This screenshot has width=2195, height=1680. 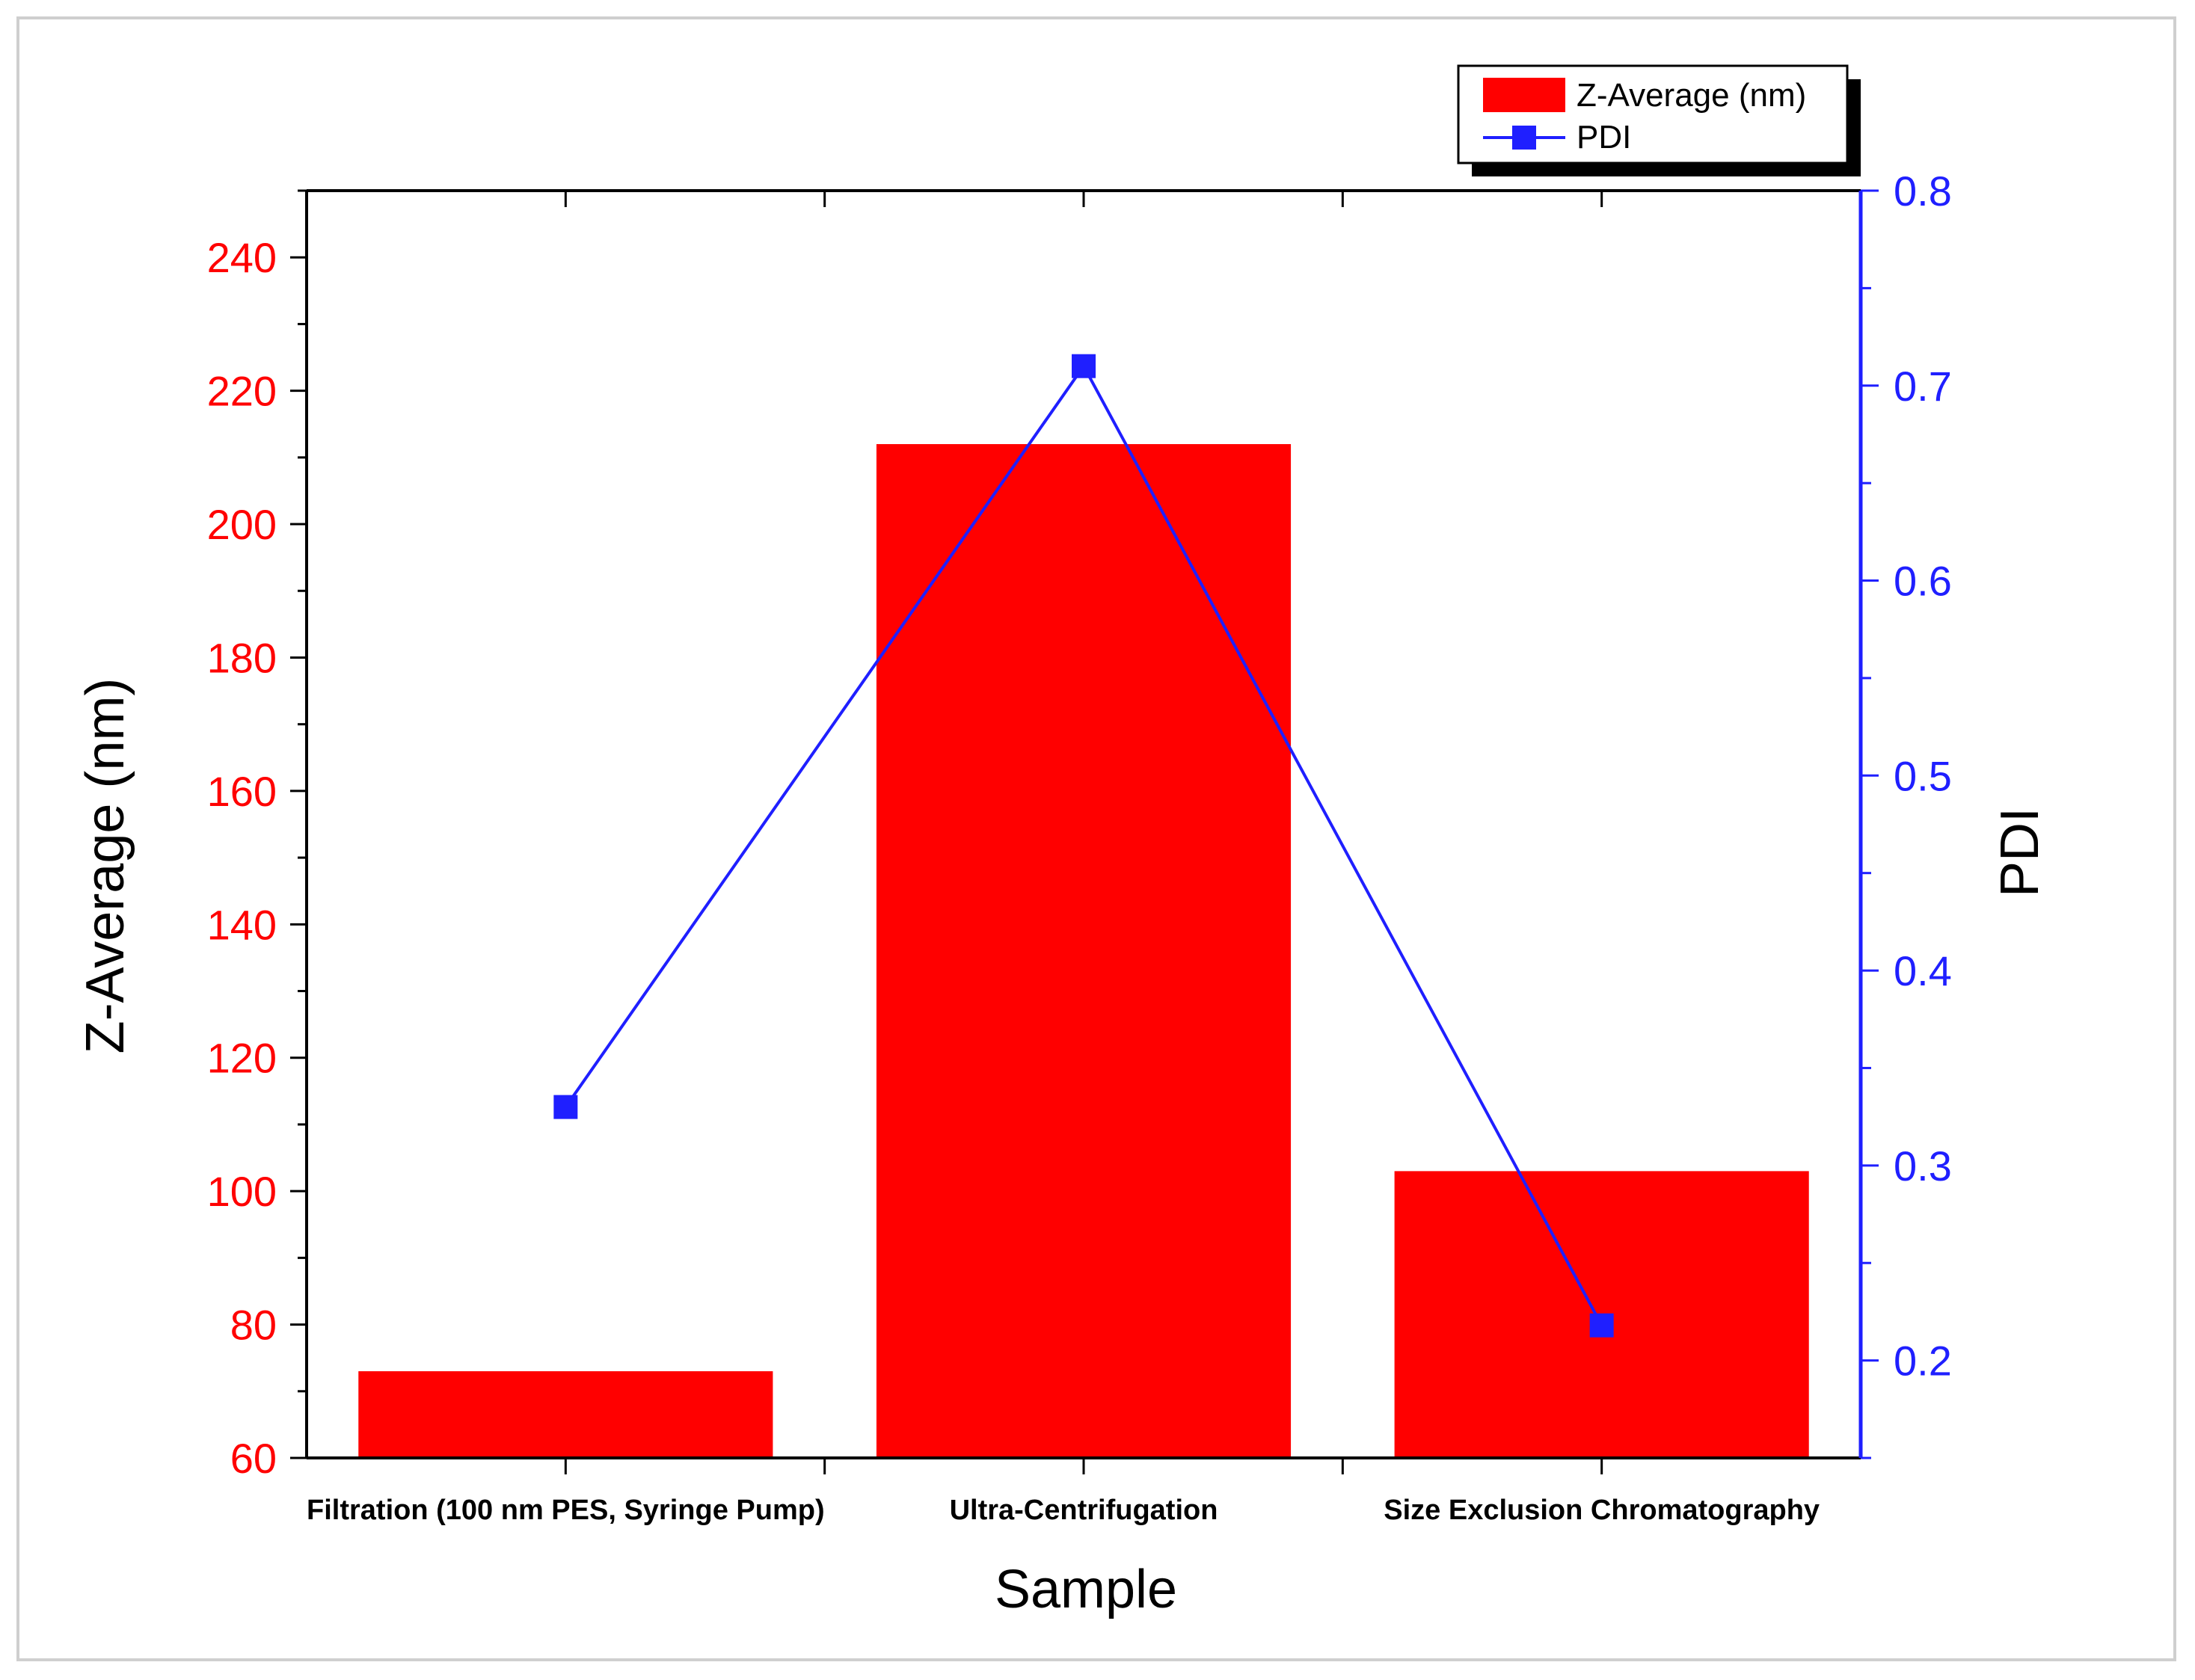 I want to click on y-tick-label: 240, so click(x=242, y=257).